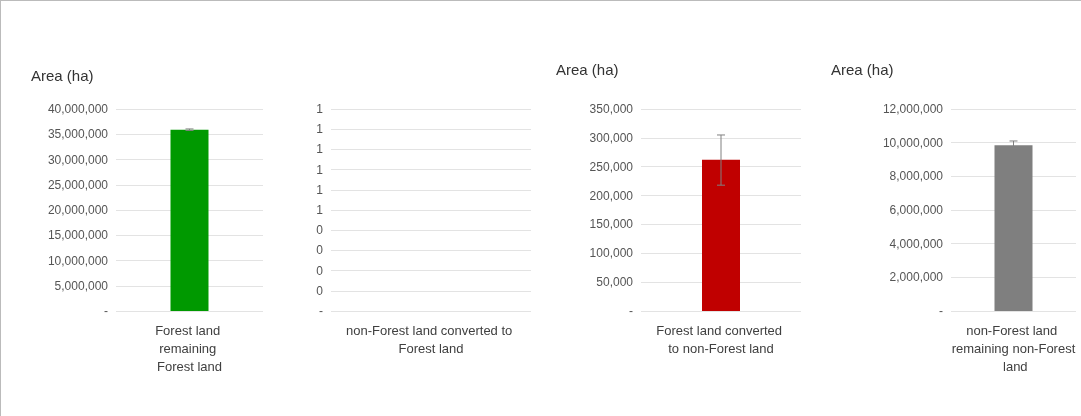  What do you see at coordinates (78, 134) in the screenshot?
I see `y-tick-label: 35,000,000` at bounding box center [78, 134].